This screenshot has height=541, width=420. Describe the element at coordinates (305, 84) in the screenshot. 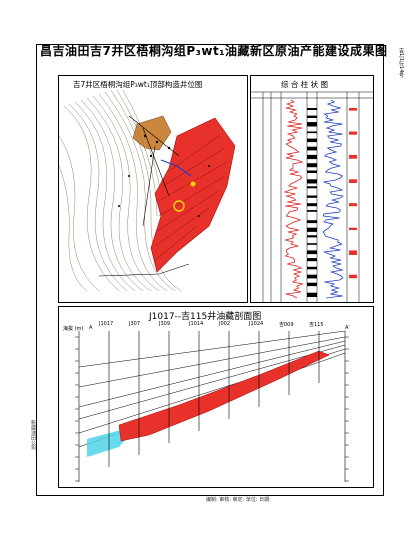

I see `log-title: 综 合 柱 状 图` at that location.